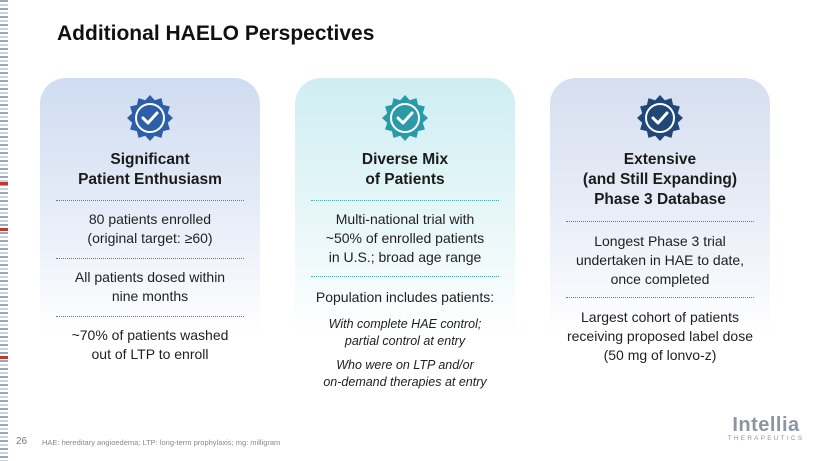 The image size is (820, 461). I want to click on page-number: 26, so click(22, 441).